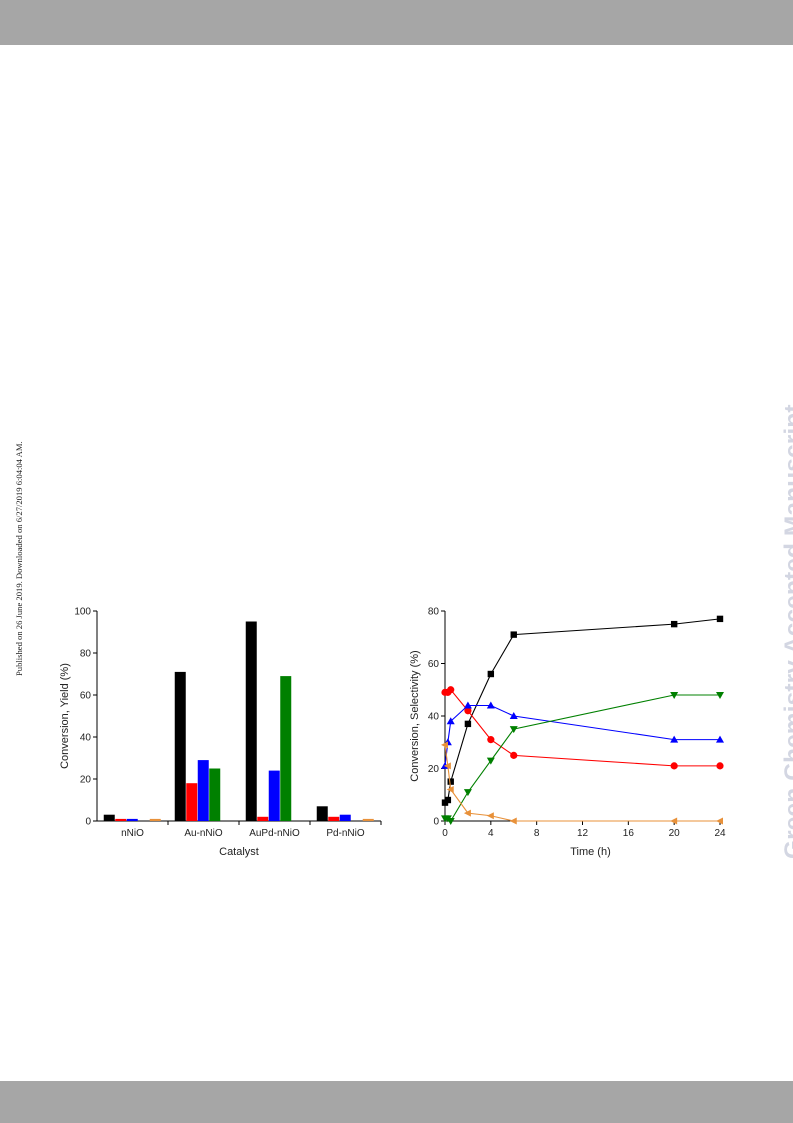 This screenshot has width=793, height=1123. I want to click on bar-chart-y-tick-label: 100, so click(82, 612).